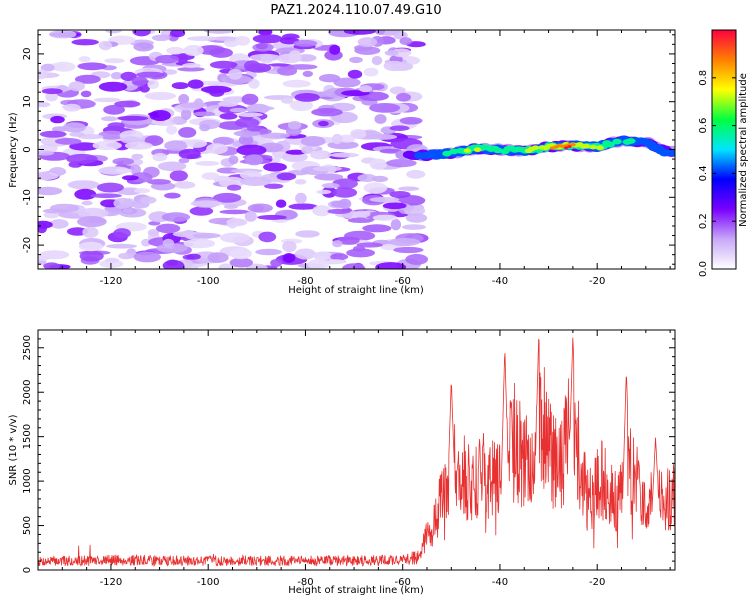 This screenshot has width=750, height=600. What do you see at coordinates (703, 269) in the screenshot?
I see `colorbar-tick-label: 0.0` at bounding box center [703, 269].